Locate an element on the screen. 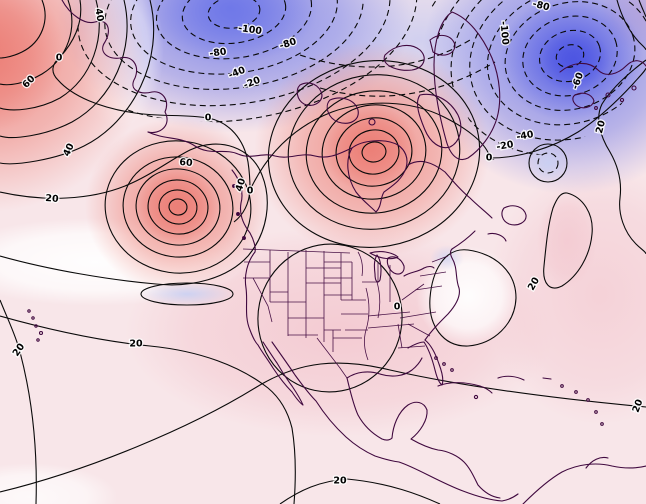 The height and width of the screenshot is (504, 646). coastline-florida is located at coordinates (425, 362).